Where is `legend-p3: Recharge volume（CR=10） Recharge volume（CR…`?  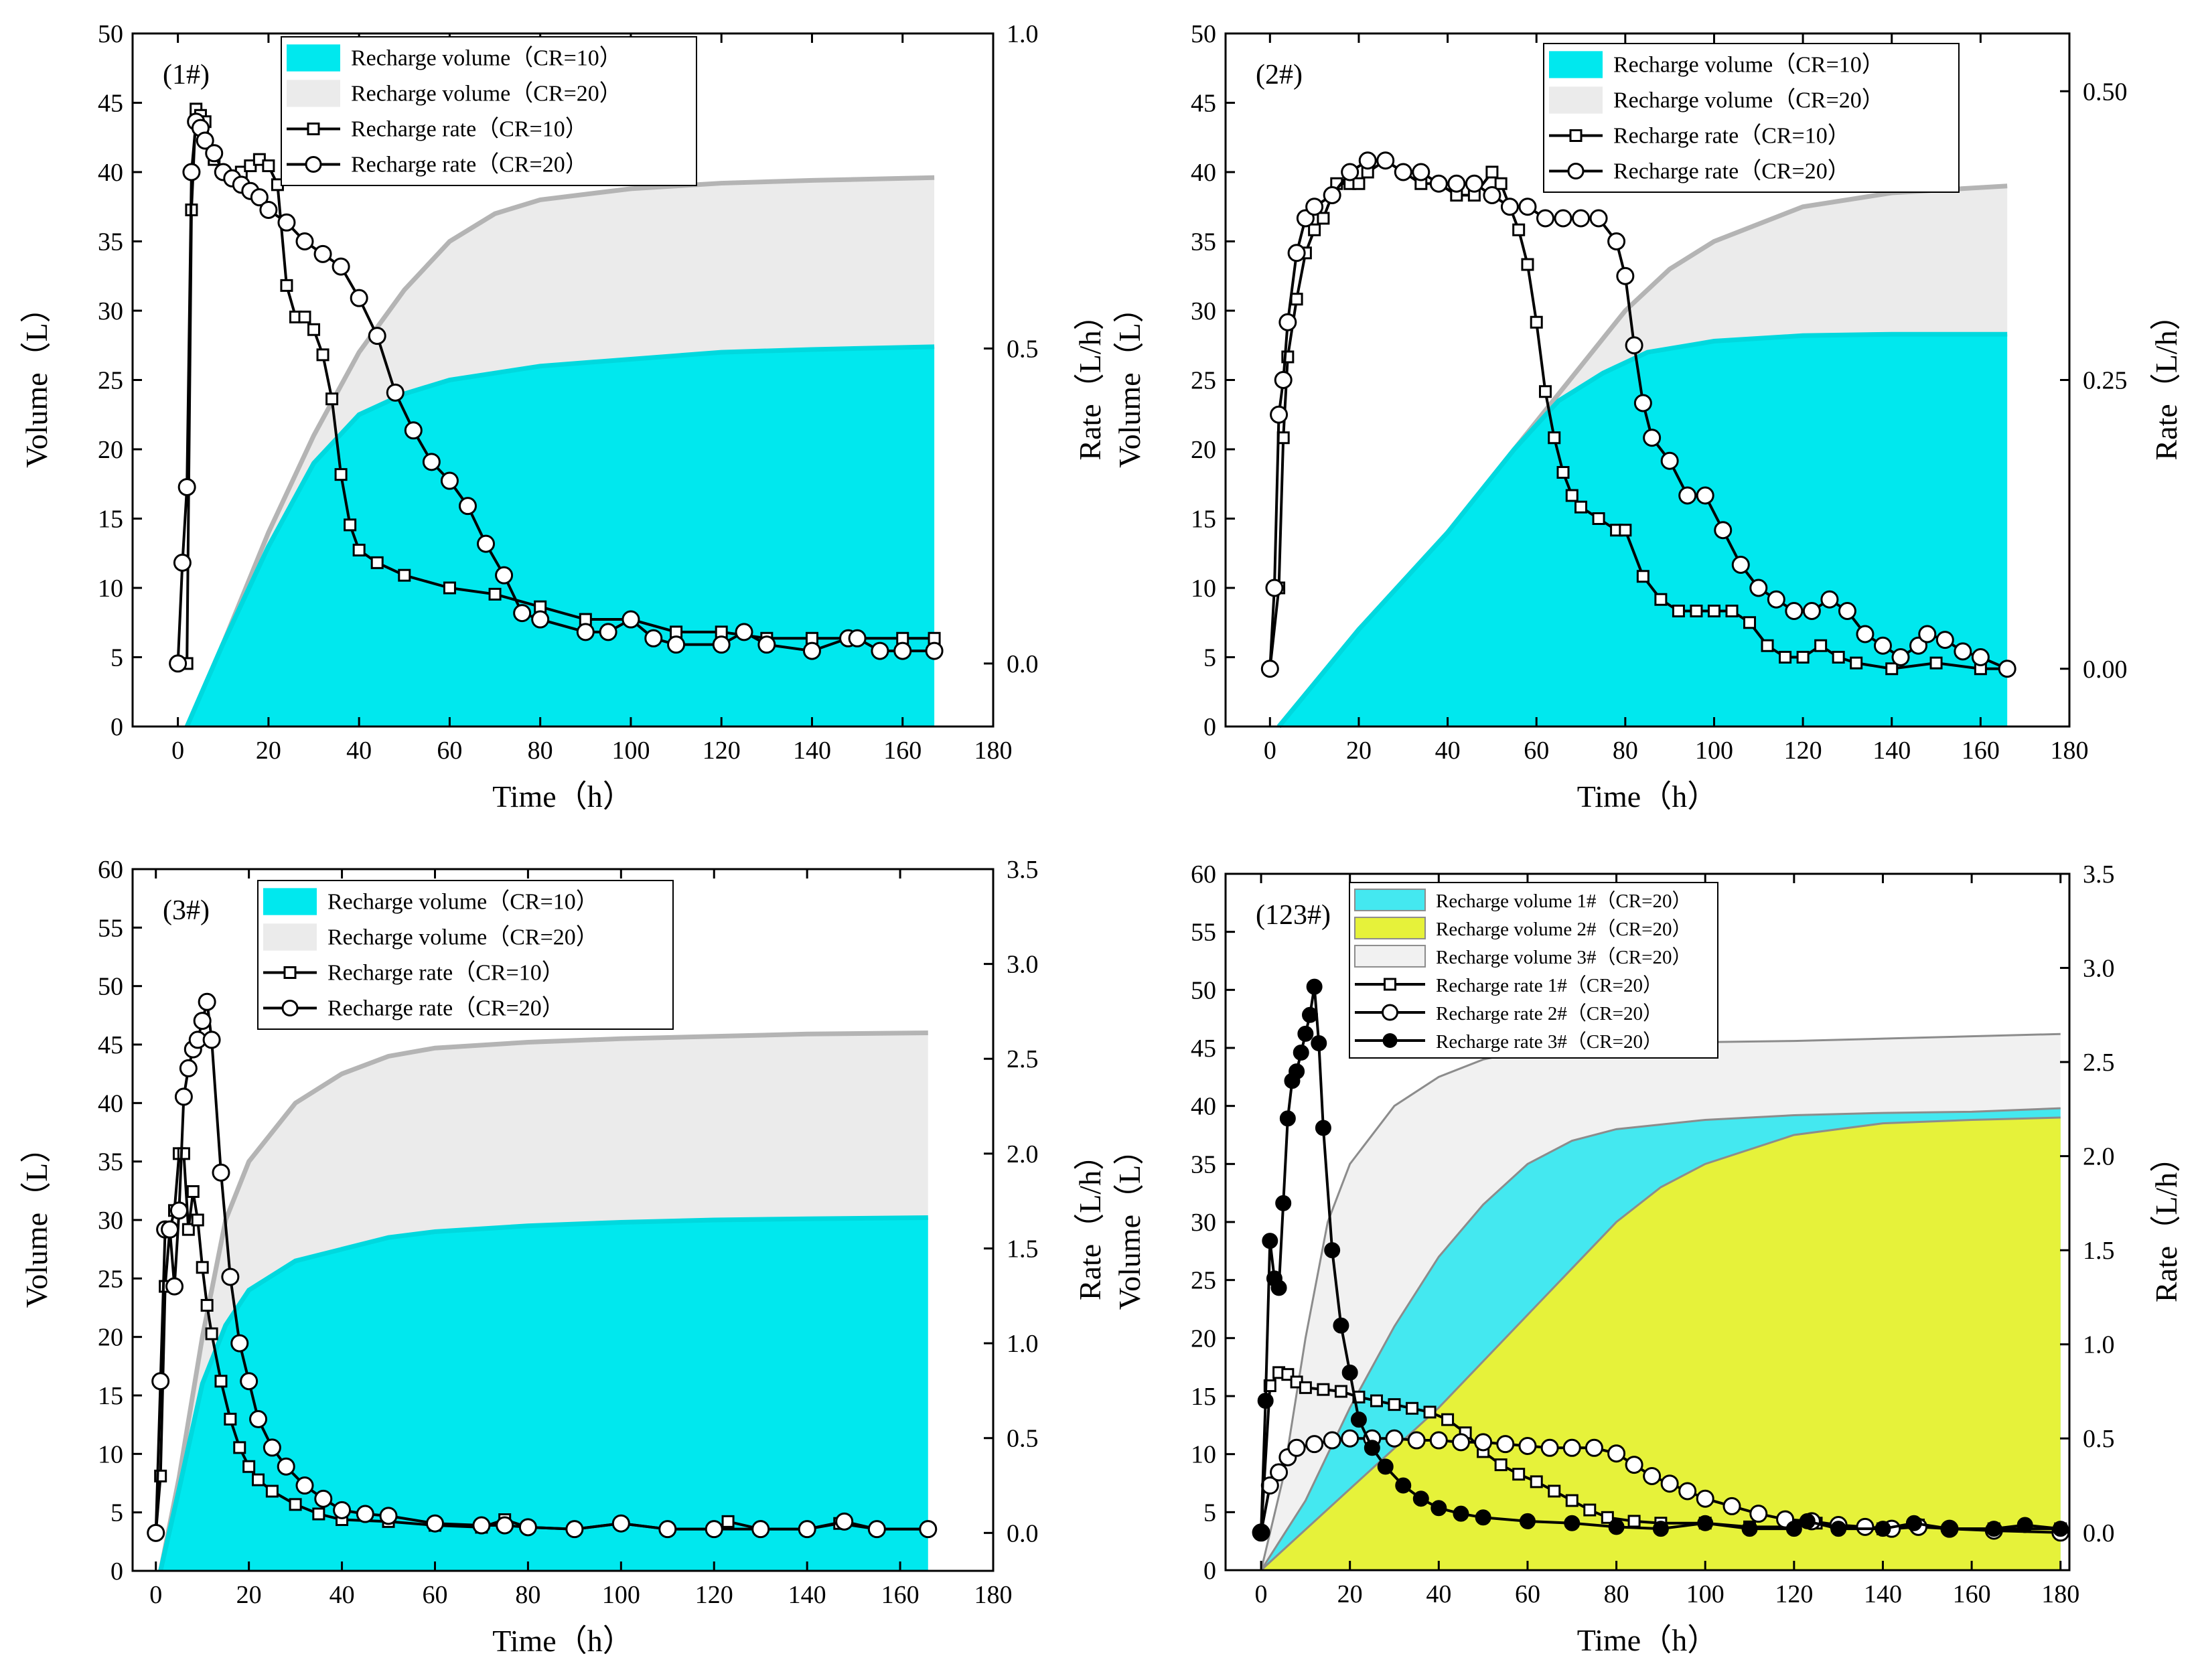 legend-p3: Recharge volume（CR=10） Recharge volume（CR… is located at coordinates (465, 955).